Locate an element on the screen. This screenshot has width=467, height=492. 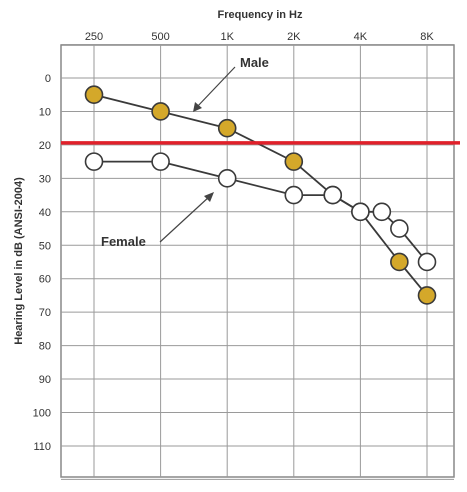
y-tick-label: 70 is located at coordinates (45, 313).